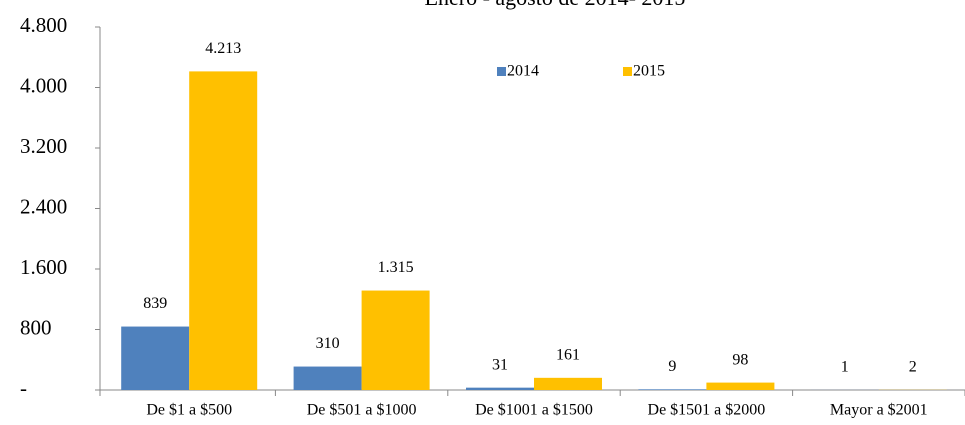 This screenshot has width=965, height=425. I want to click on x-tick-label: De $1501 a $2000, so click(707, 410).